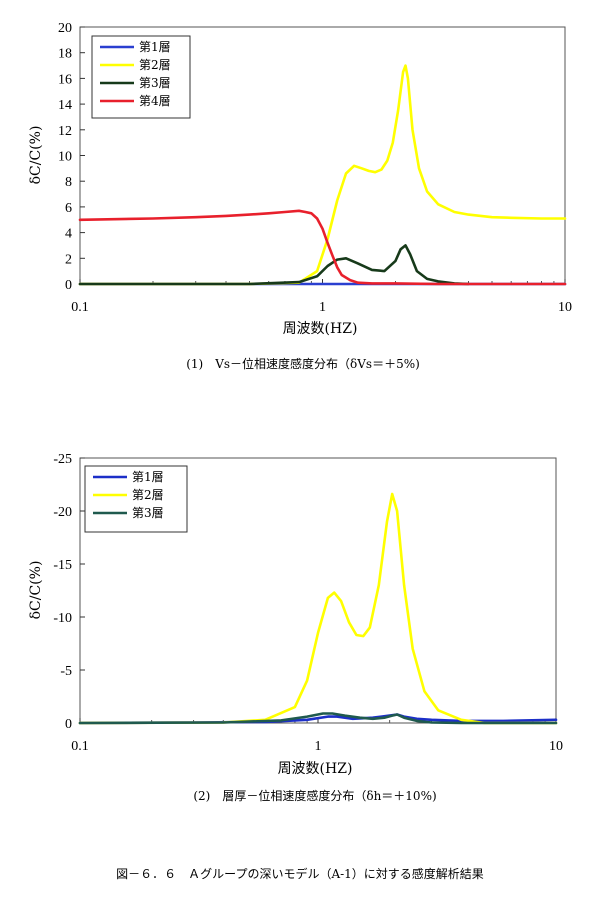 The width and height of the screenshot is (600, 903). Describe the element at coordinates (66, 671) in the screenshot. I see `y-tick-label: -5` at that location.